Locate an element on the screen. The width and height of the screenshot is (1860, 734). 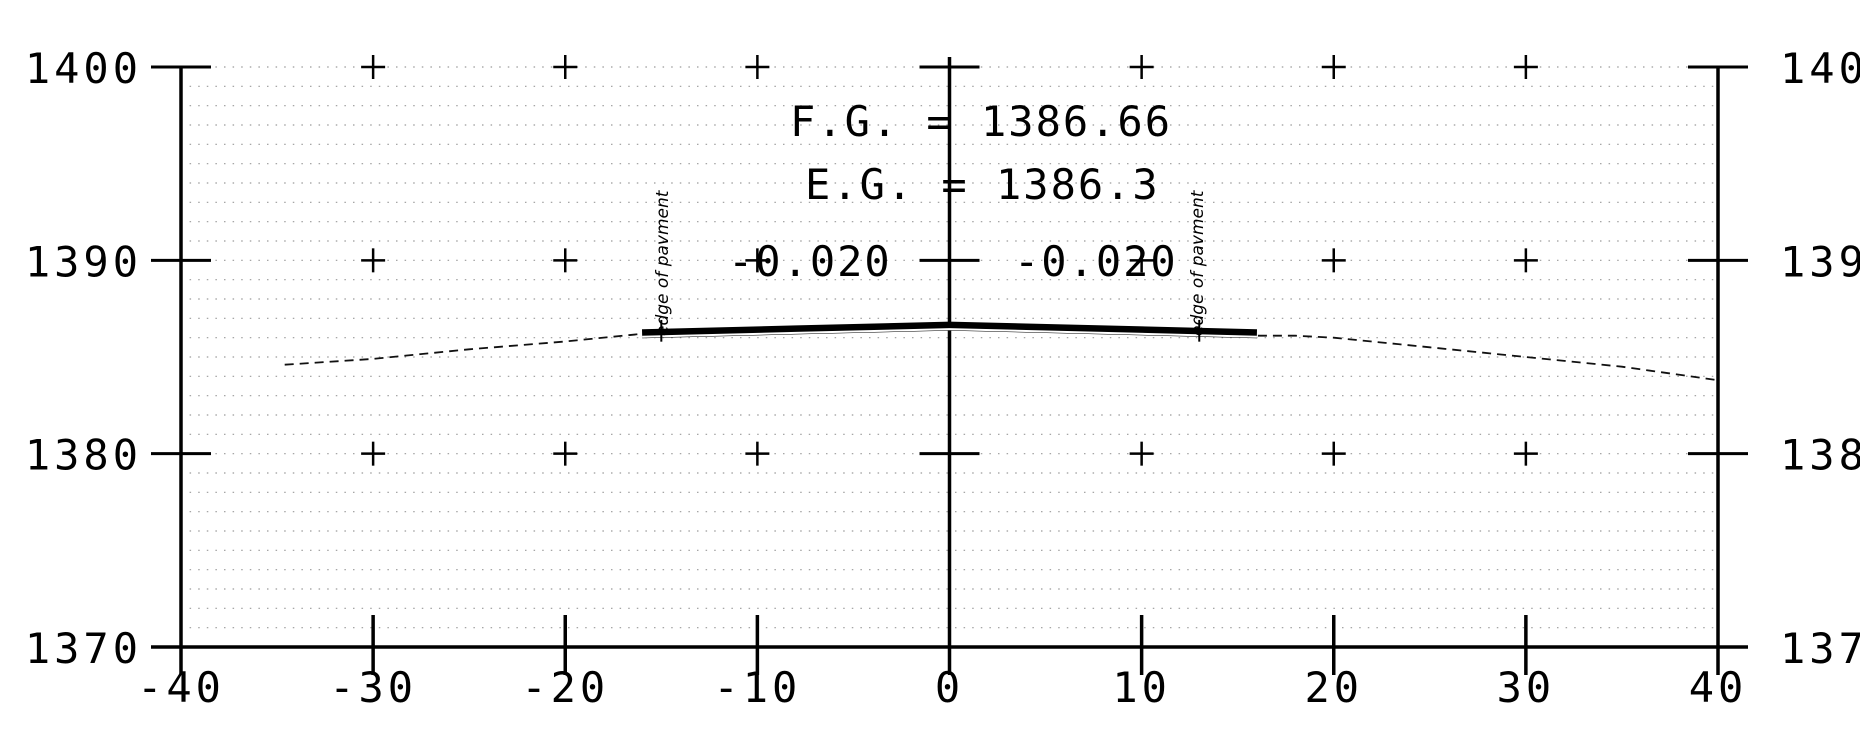
y-tick-label-left: 1390 is located at coordinates (83, 261).